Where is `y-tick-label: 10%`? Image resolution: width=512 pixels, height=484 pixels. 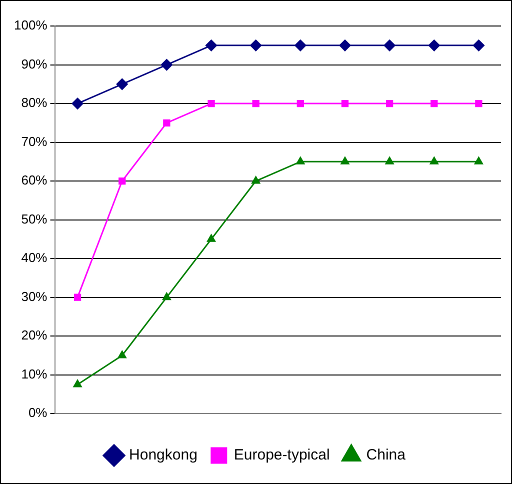
y-tick-label: 10% is located at coordinates (34, 374).